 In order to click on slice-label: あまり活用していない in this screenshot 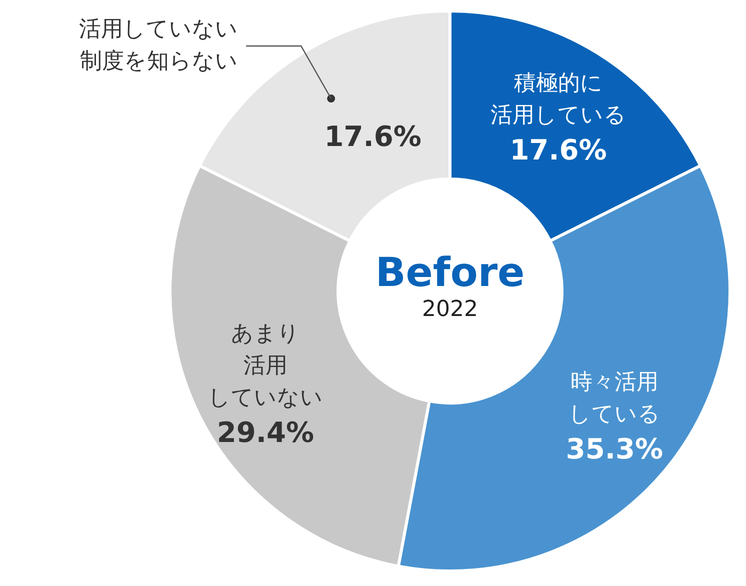, I will do `click(265, 366)`.